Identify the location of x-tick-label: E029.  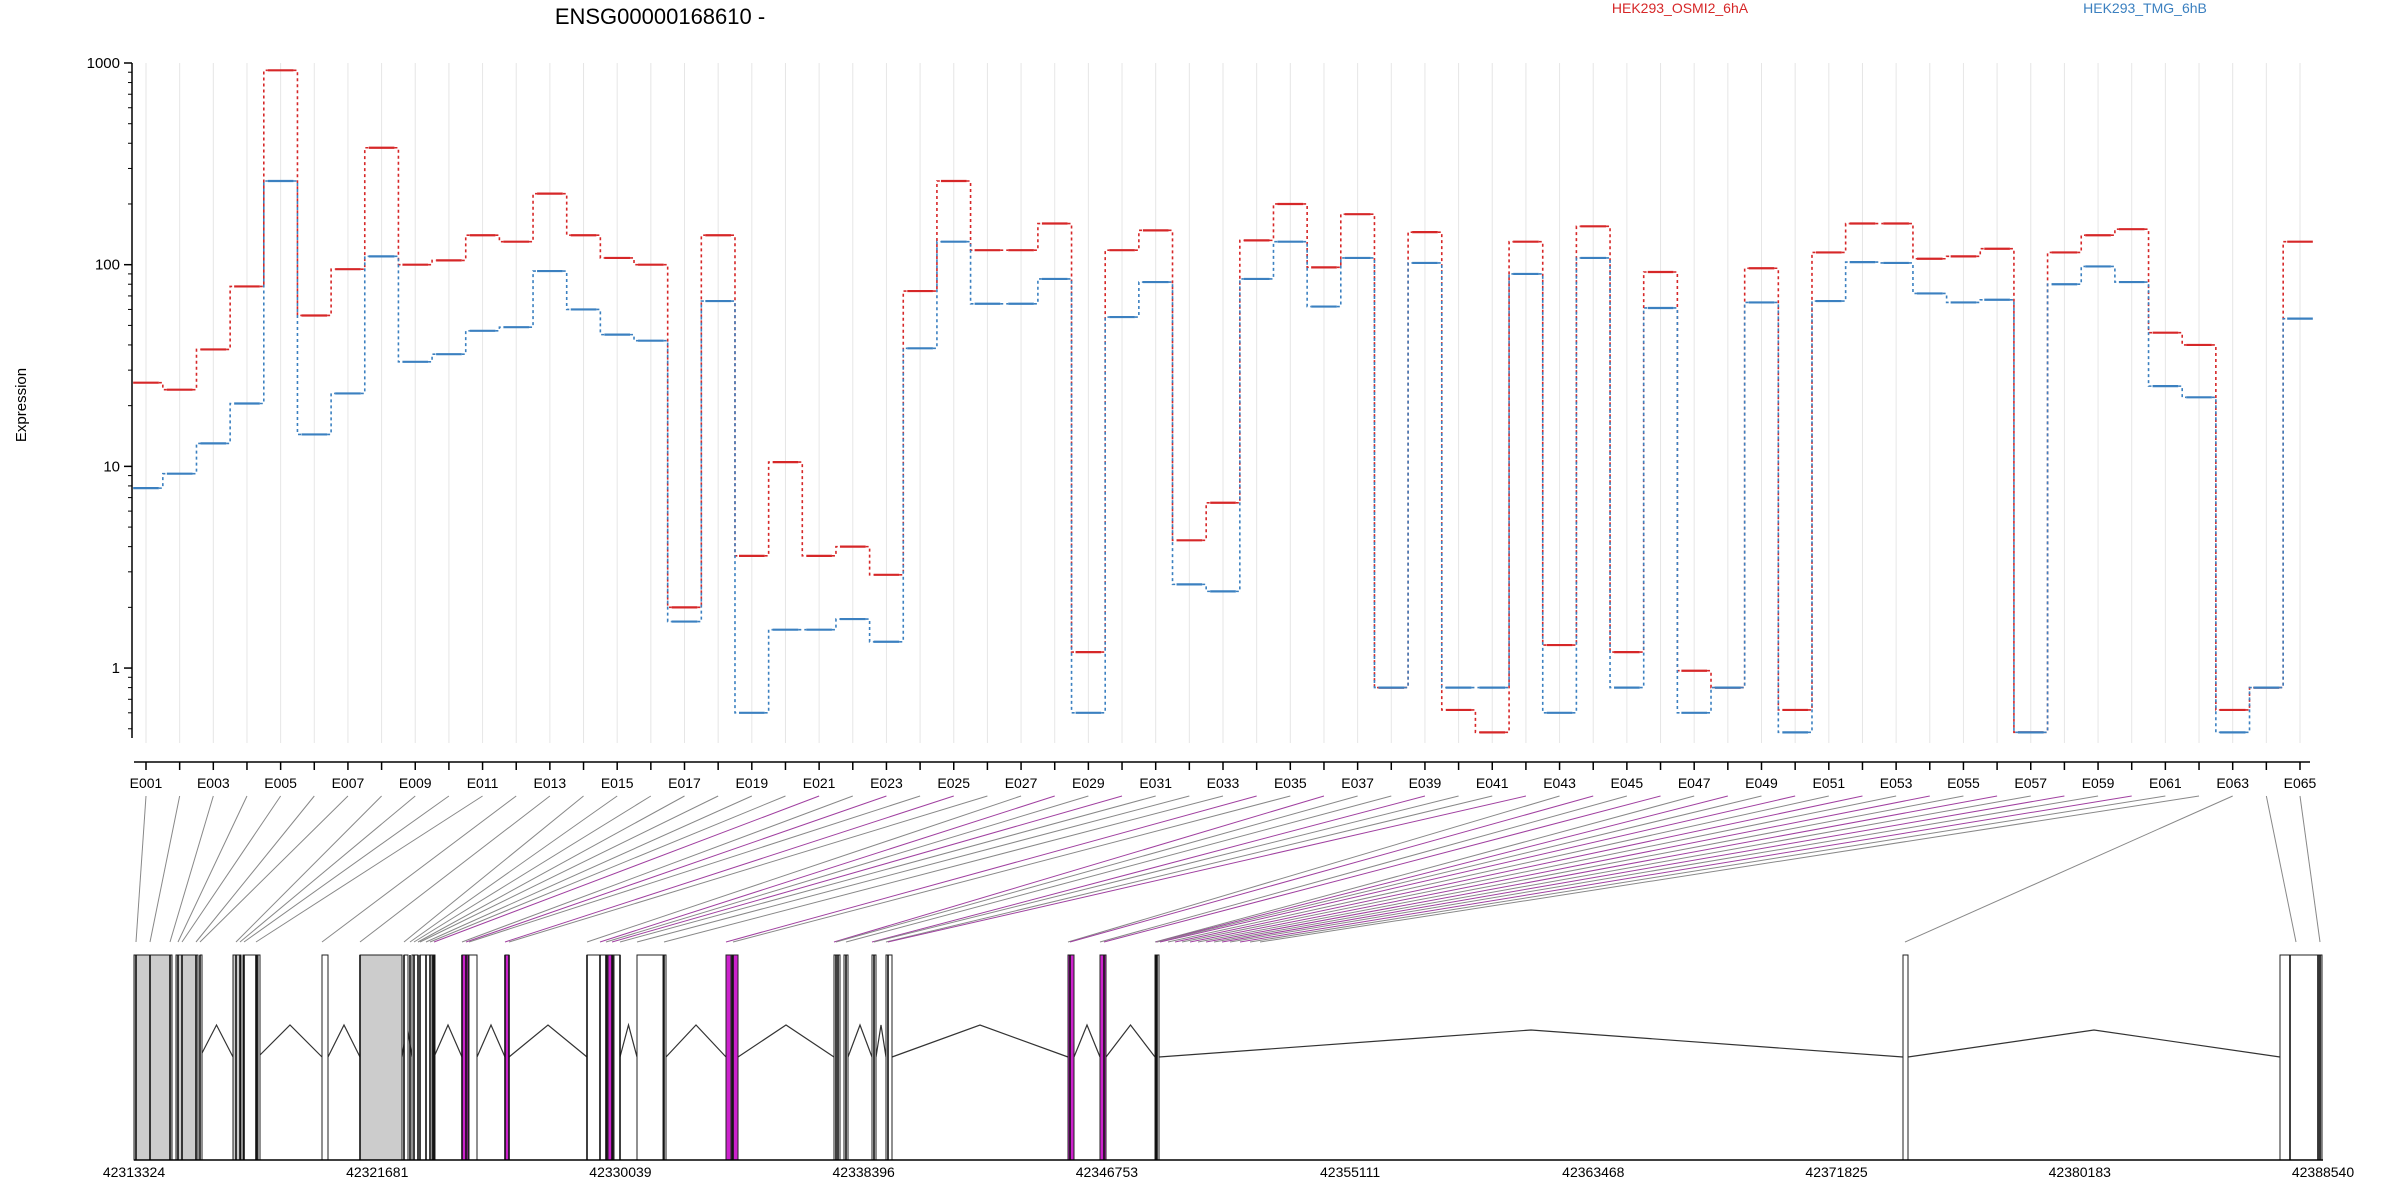
(1088, 783).